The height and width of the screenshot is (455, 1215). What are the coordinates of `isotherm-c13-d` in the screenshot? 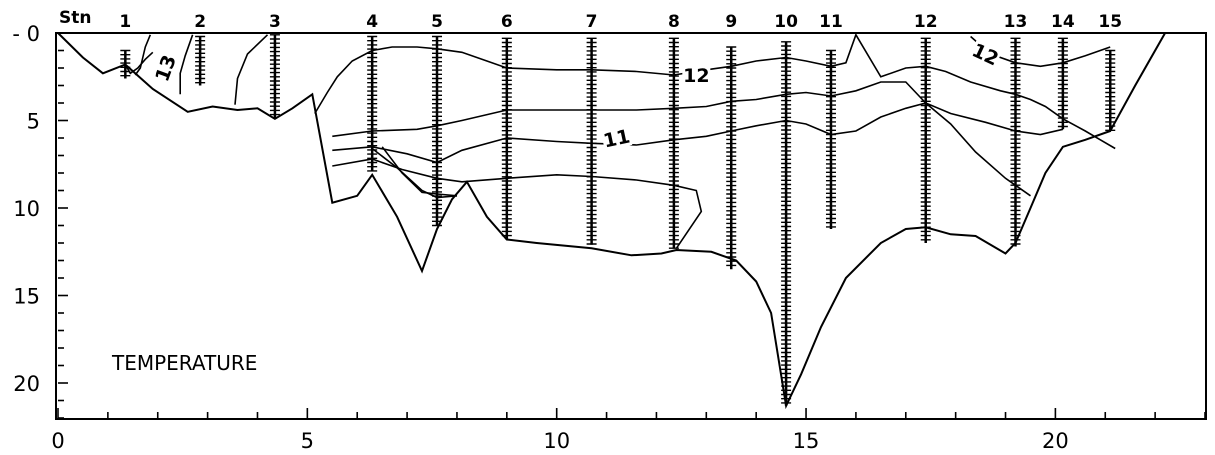 It's located at (143, 55).